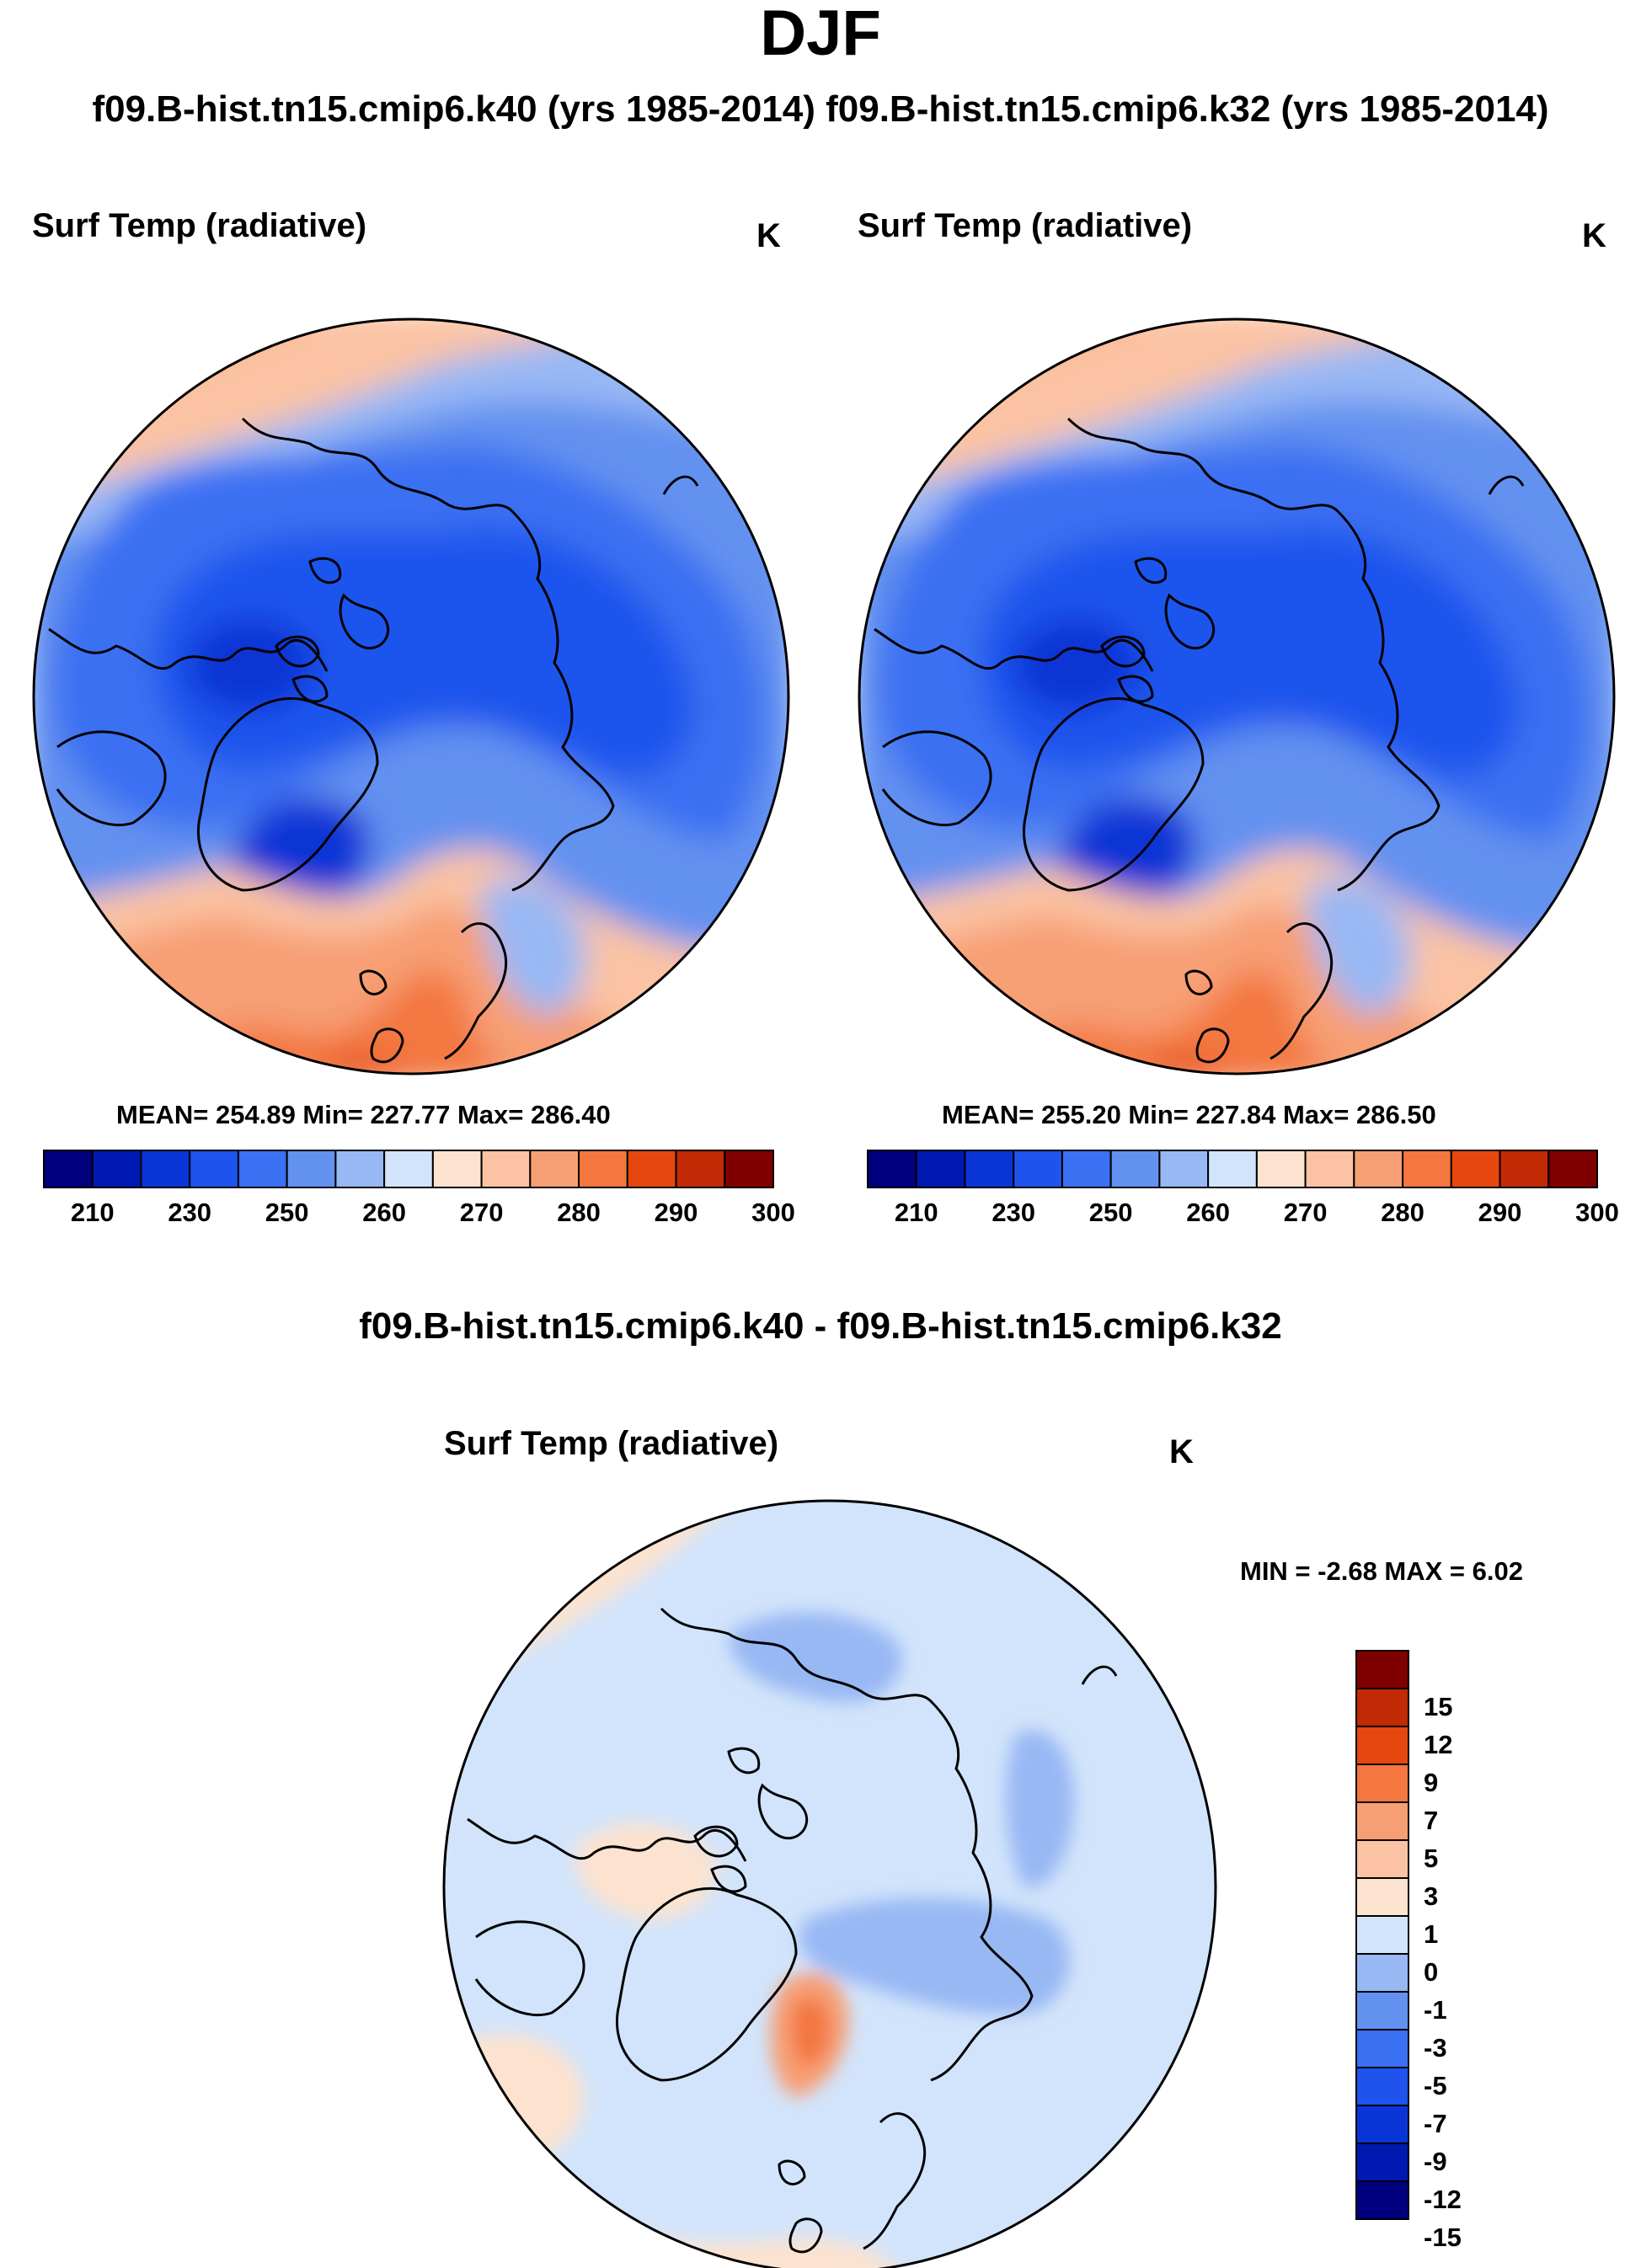 The image size is (1641, 2268). Describe the element at coordinates (363, 1114) in the screenshot. I see `left-panel-stats: MEAN= 254.89 Min= 227.77 Max= 286.40` at that location.